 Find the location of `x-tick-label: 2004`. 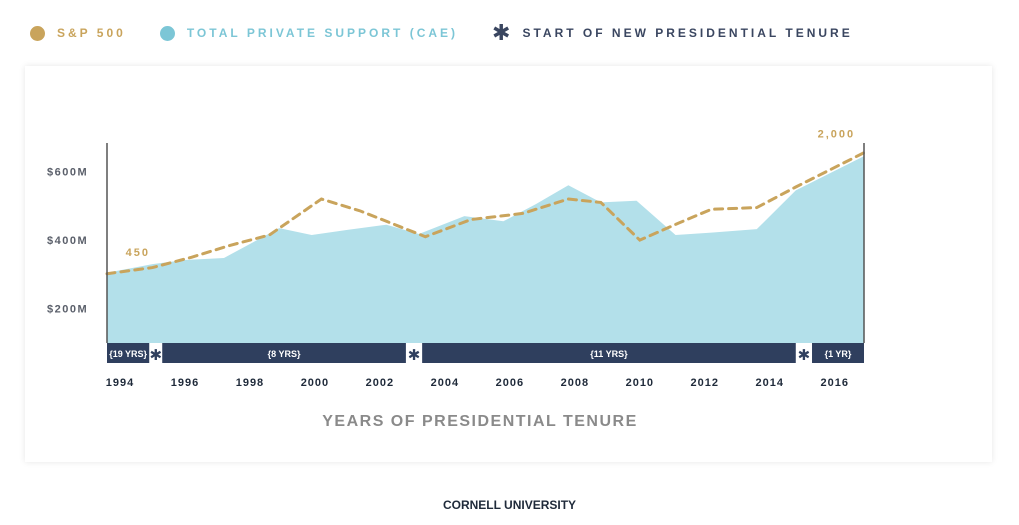

x-tick-label: 2004 is located at coordinates (445, 383).